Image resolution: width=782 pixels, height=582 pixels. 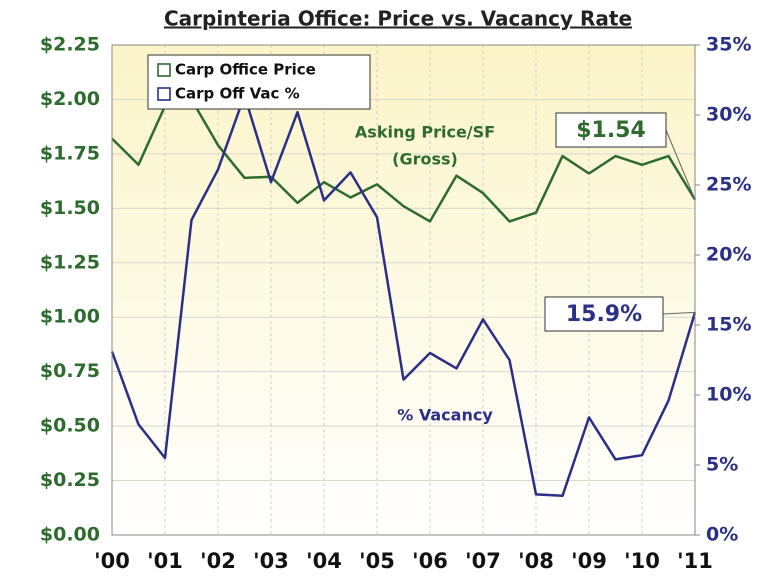 What do you see at coordinates (728, 255) in the screenshot?
I see `y2-tick-label: 20%` at bounding box center [728, 255].